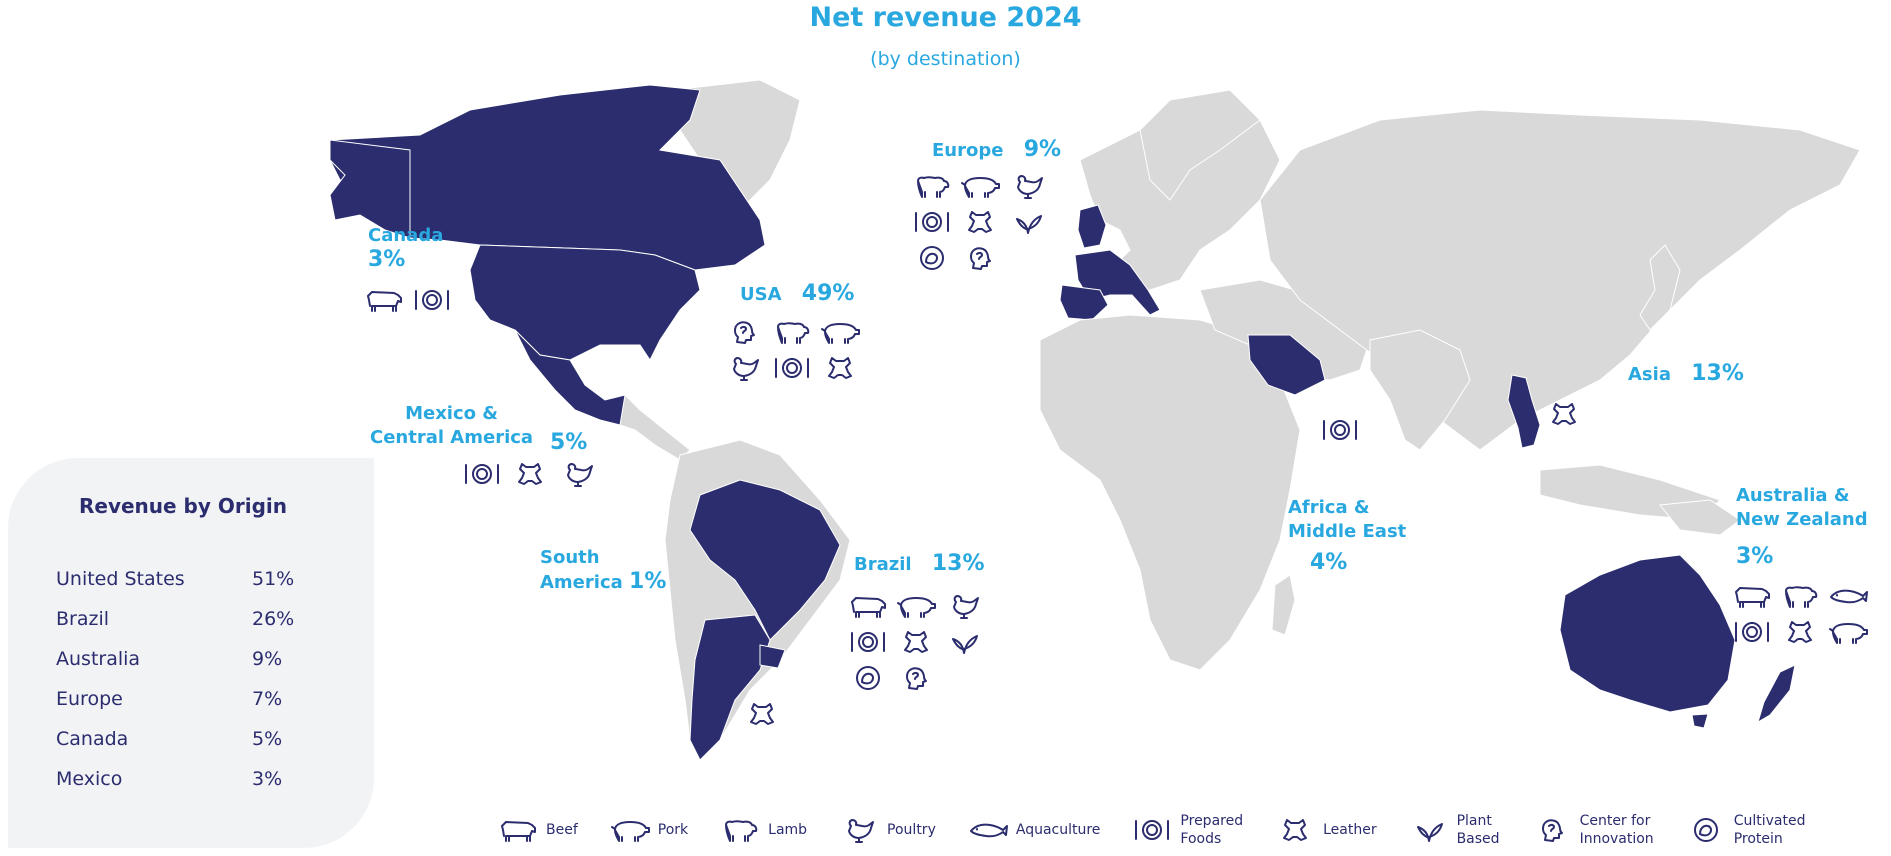 Image resolution: width=1891 pixels, height=856 pixels. I want to click on region-name-mexico-line2: Central America, so click(452, 437).